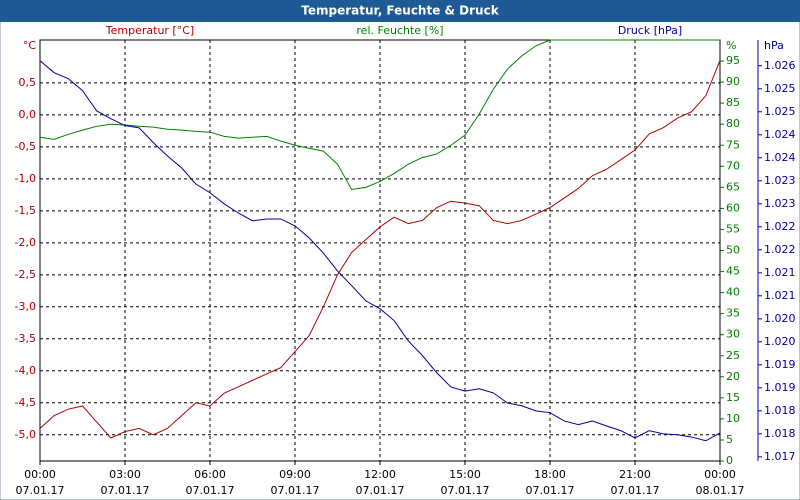 The width and height of the screenshot is (800, 500). Describe the element at coordinates (25, 146) in the screenshot. I see `y-tick-label: -0,5` at that location.